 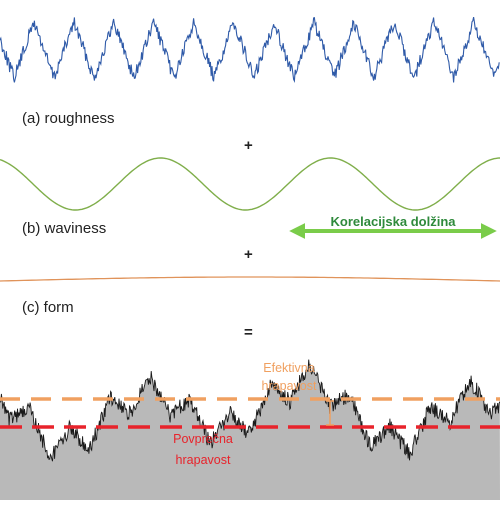 I want to click on plus-operator-1: +, so click(x=248, y=145).